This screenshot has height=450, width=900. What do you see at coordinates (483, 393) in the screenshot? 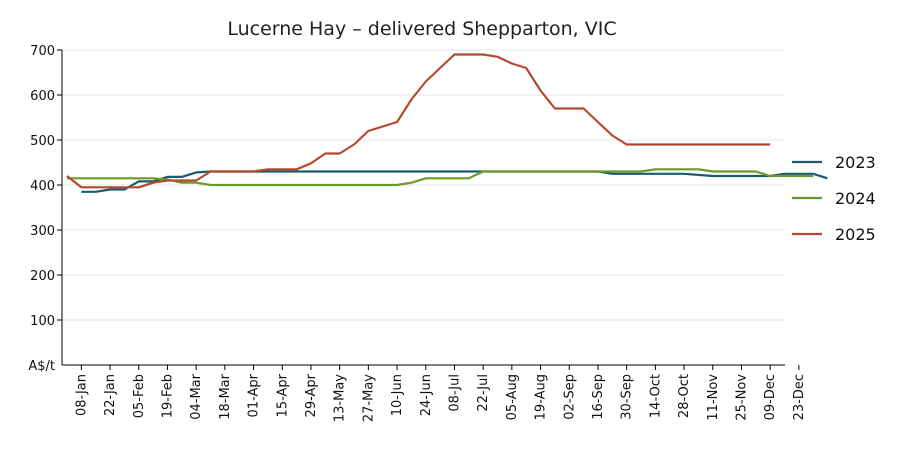
I see `x-tick-label: 22-Jul` at bounding box center [483, 393].